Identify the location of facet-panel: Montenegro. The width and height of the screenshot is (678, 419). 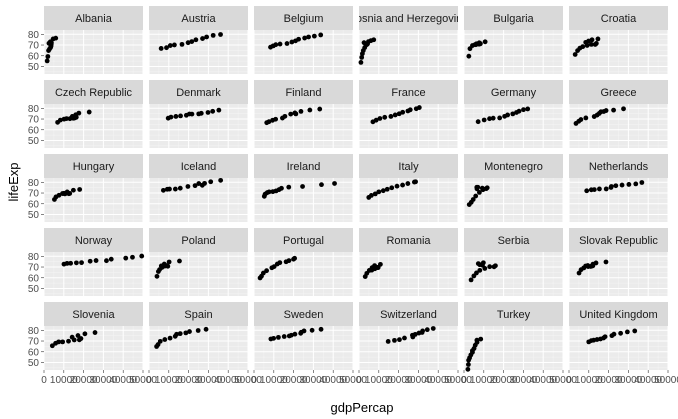
(513, 188).